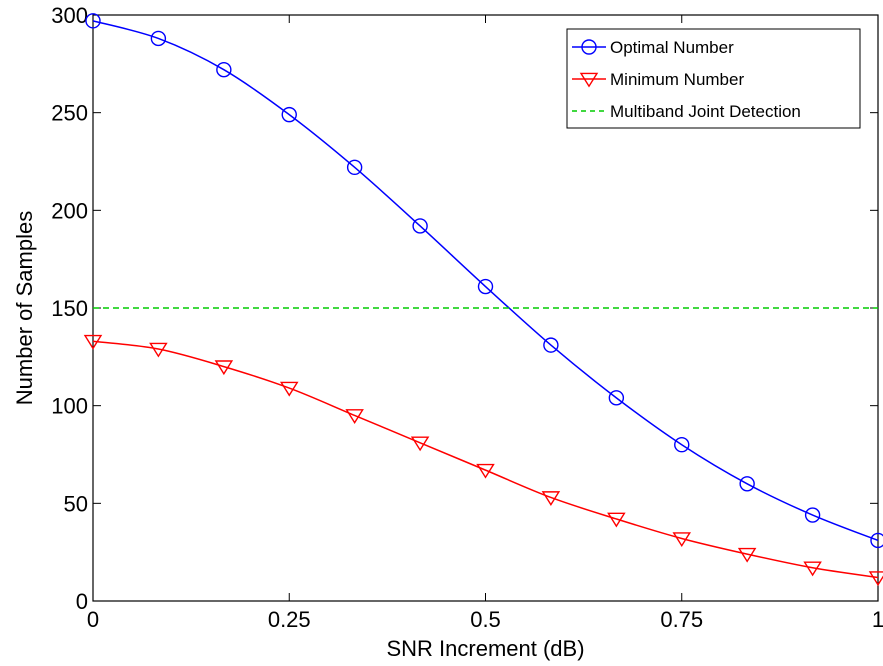 This screenshot has width=883, height=666. I want to click on x-axis-label: SNR Increment (dB), so click(485, 648).